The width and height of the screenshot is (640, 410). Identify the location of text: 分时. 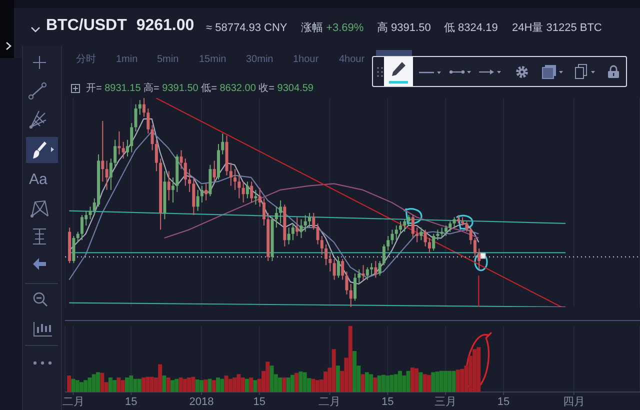
(86, 59).